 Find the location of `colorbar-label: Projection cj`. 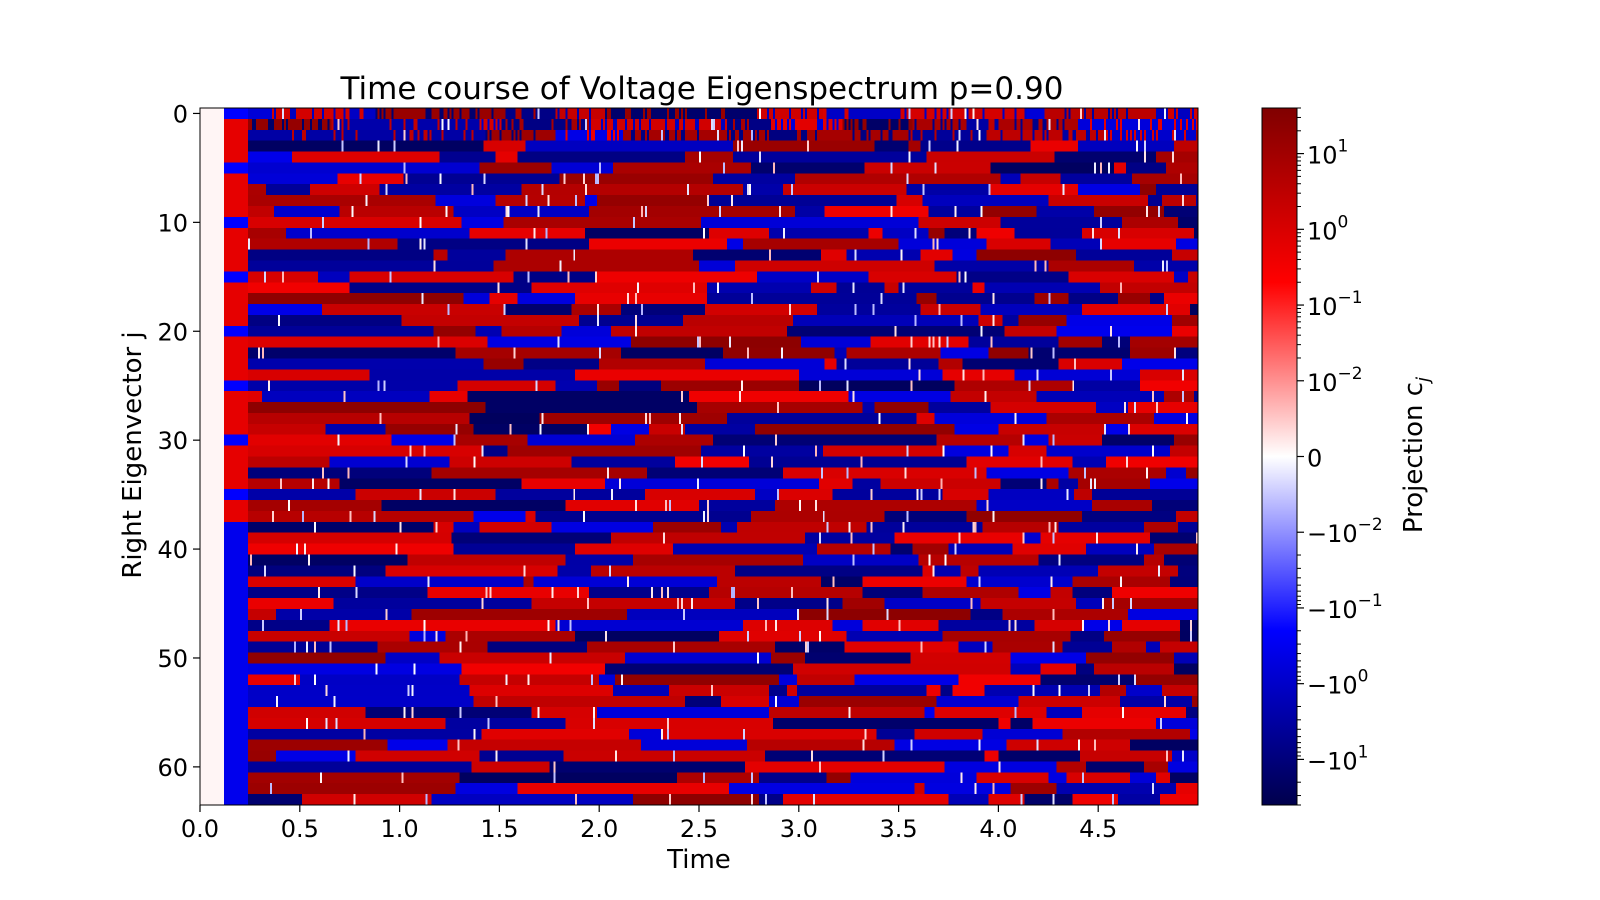

colorbar-label: Projection cj is located at coordinates (1416, 455).